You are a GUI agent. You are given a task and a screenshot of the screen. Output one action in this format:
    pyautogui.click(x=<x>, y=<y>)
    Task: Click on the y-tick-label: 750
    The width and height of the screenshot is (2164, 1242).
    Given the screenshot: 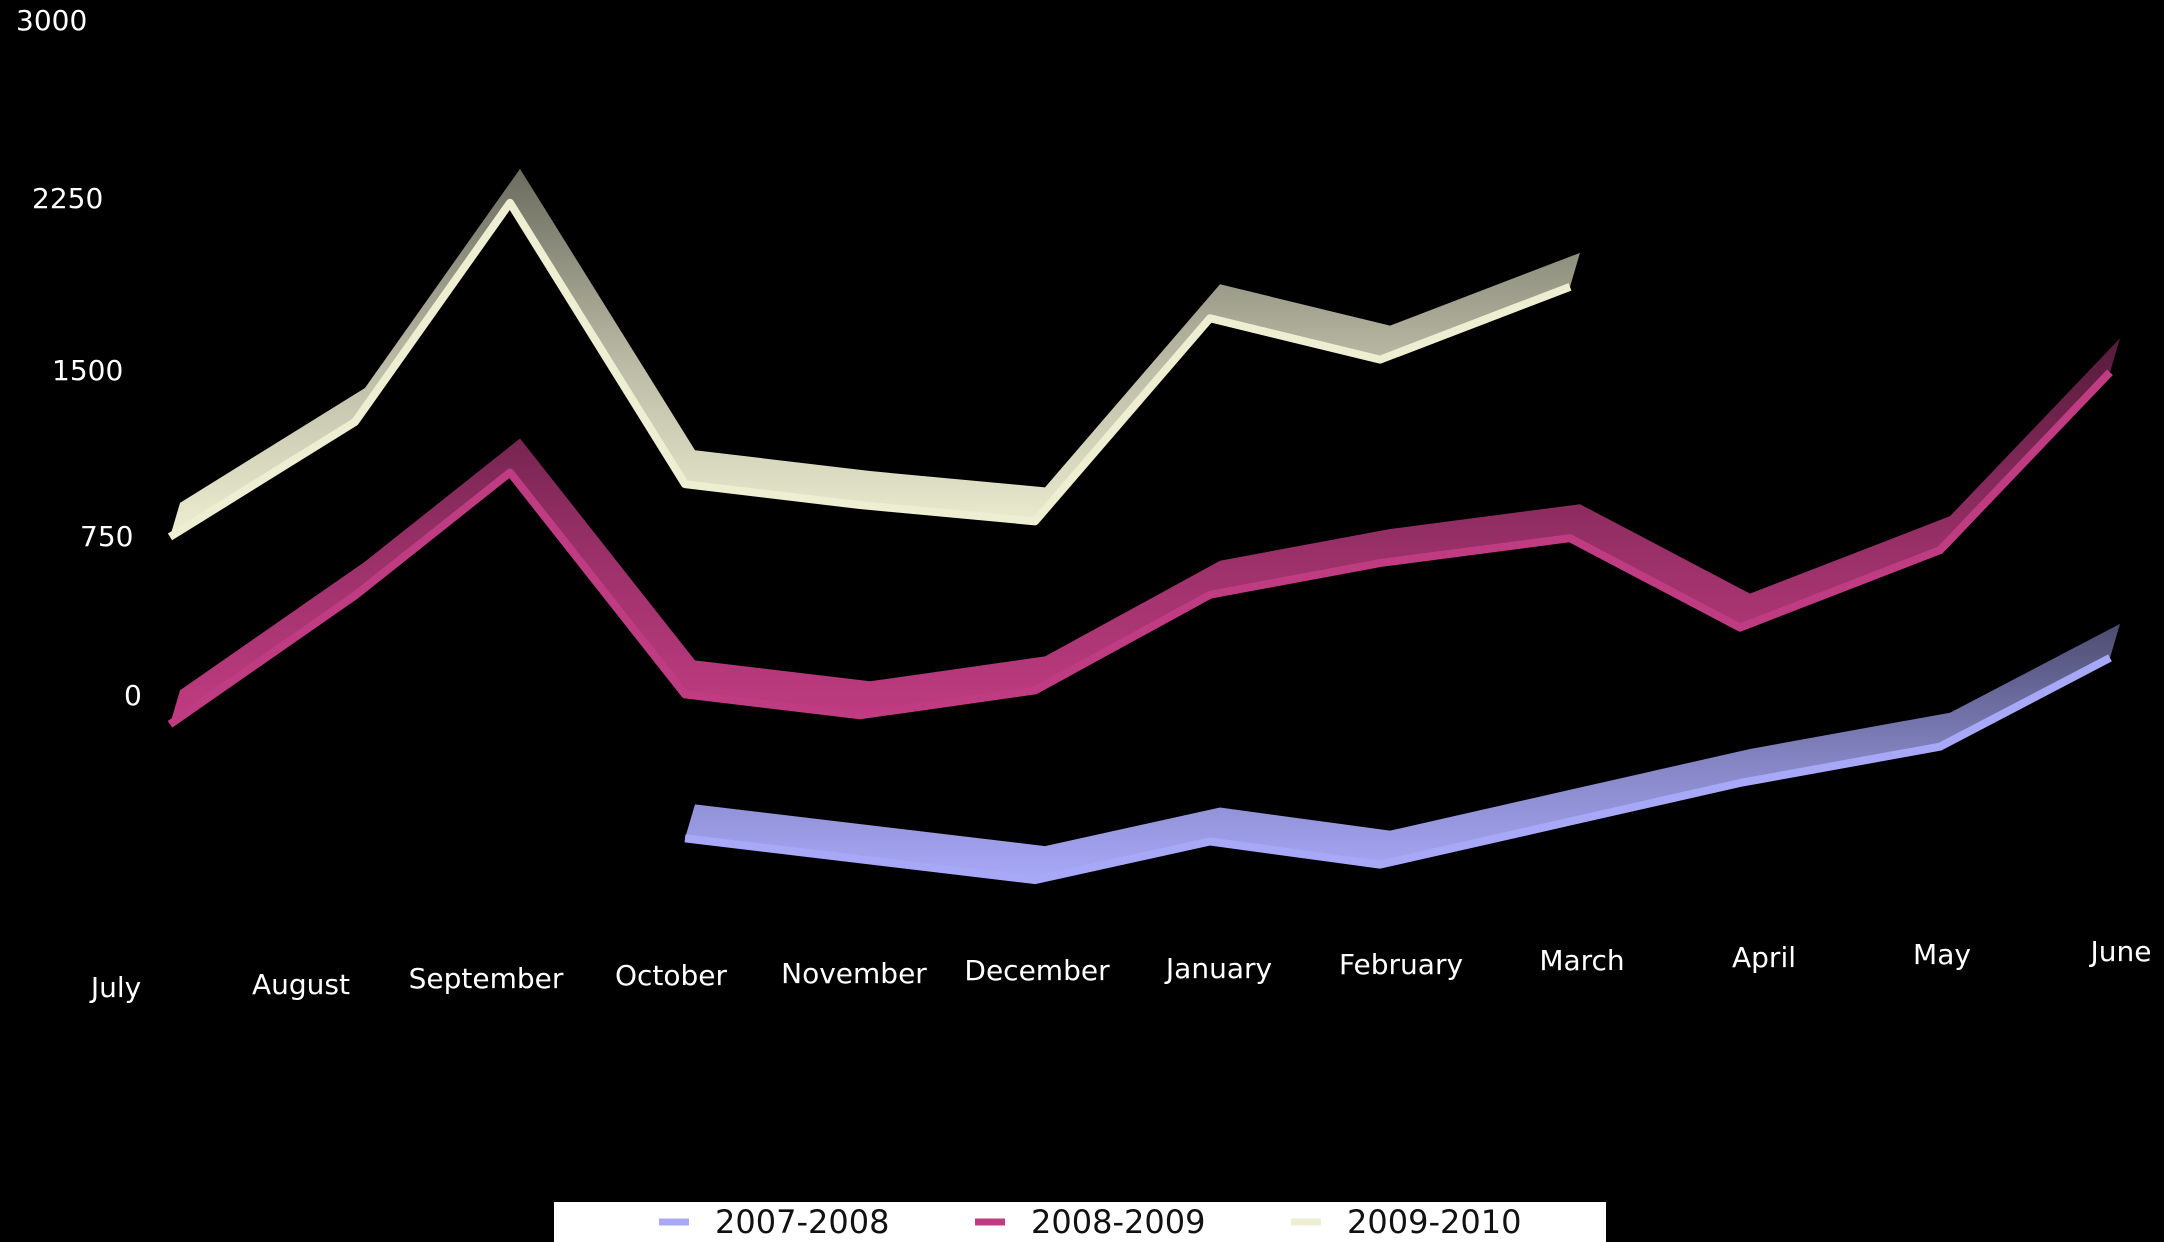 What is the action you would take?
    pyautogui.click(x=106, y=536)
    